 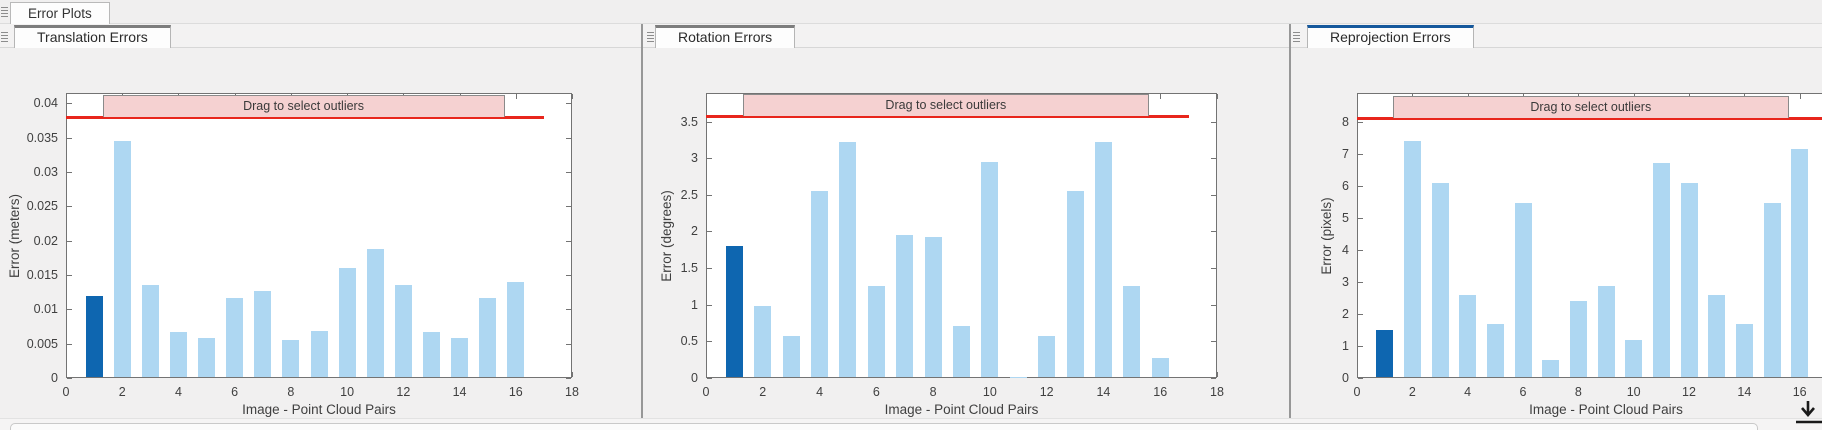 What do you see at coordinates (1390, 36) in the screenshot?
I see `tab-reprojection-errors: Reprojection Errors` at bounding box center [1390, 36].